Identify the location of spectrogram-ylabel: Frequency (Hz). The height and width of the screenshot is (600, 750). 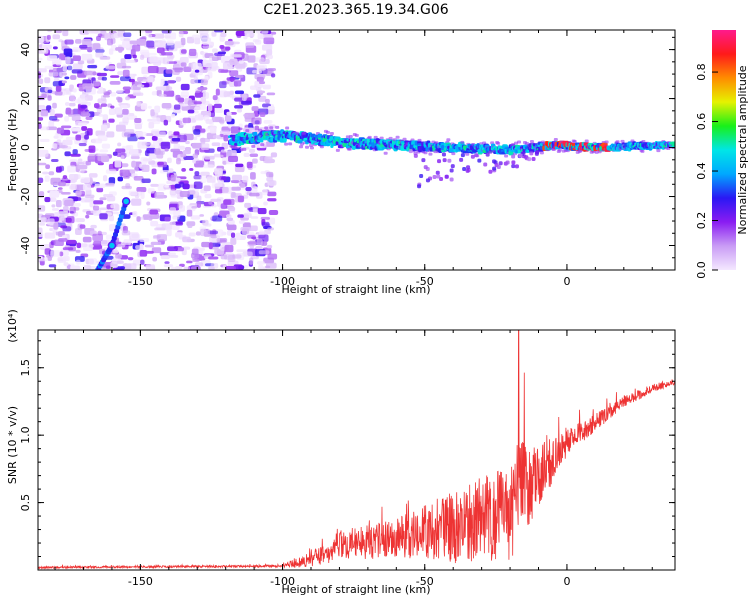
(12, 150).